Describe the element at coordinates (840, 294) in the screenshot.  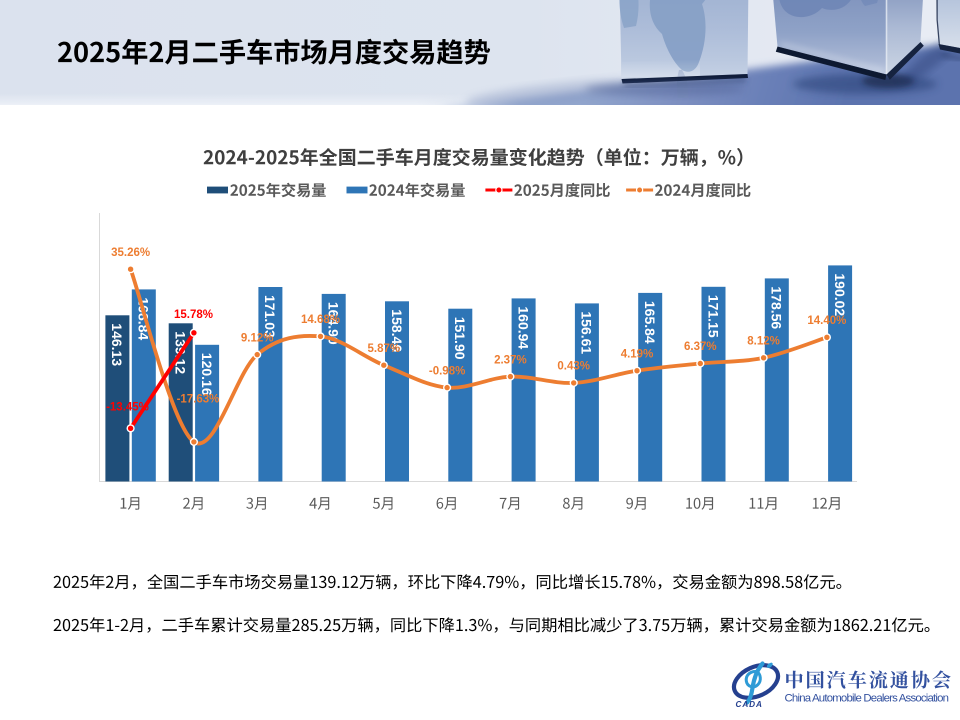
I see `svg-text: 190.02` at that location.